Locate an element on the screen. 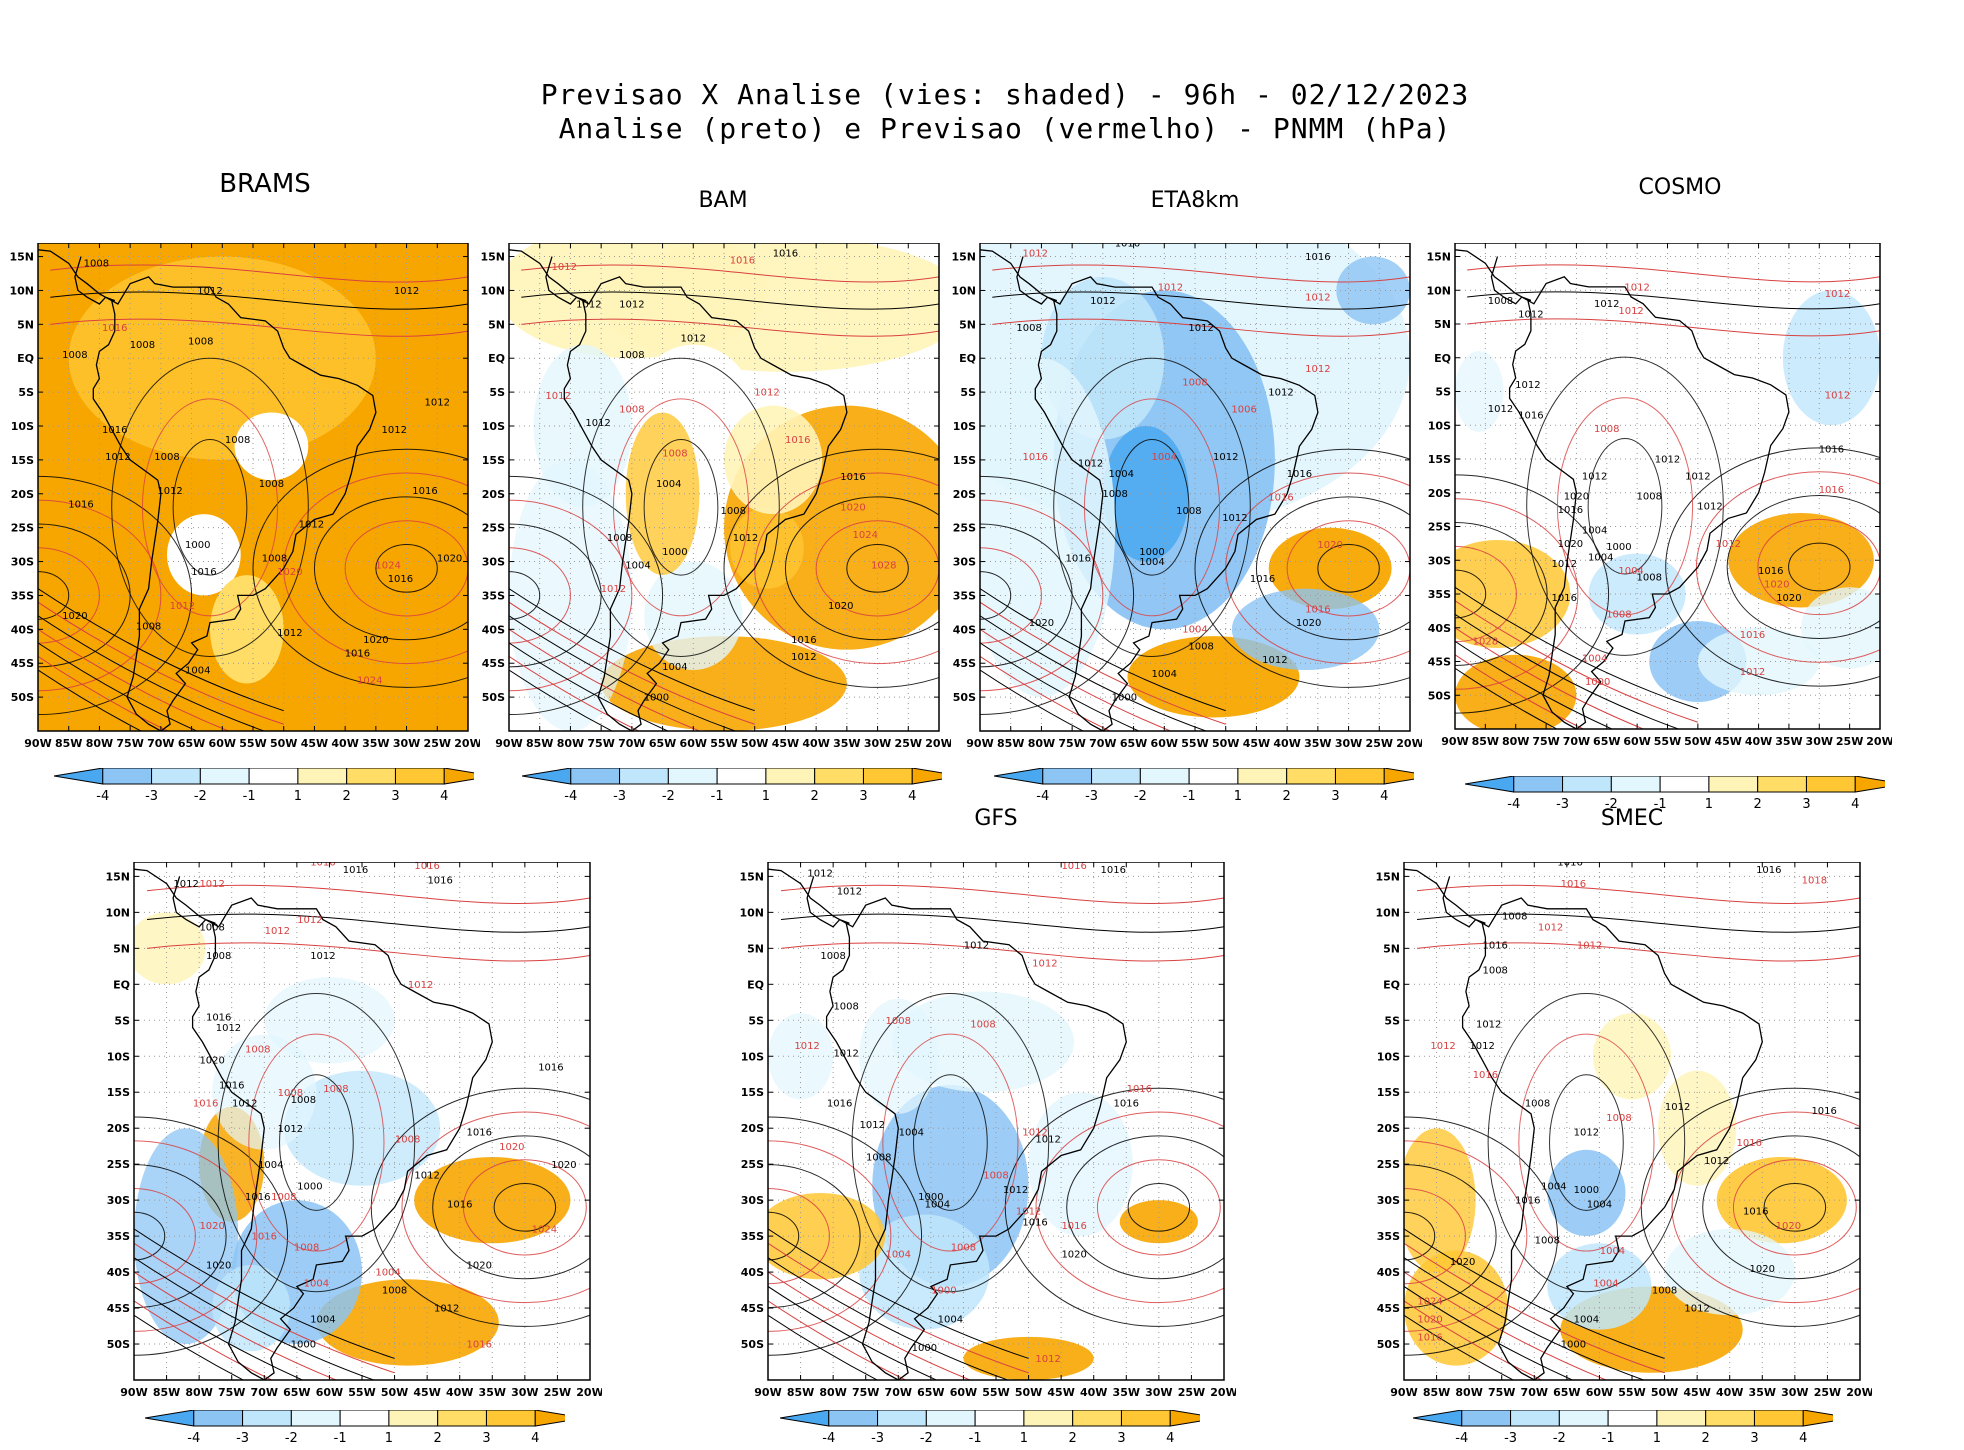  lat-tick-label: 15S is located at coordinates (118, 1092).